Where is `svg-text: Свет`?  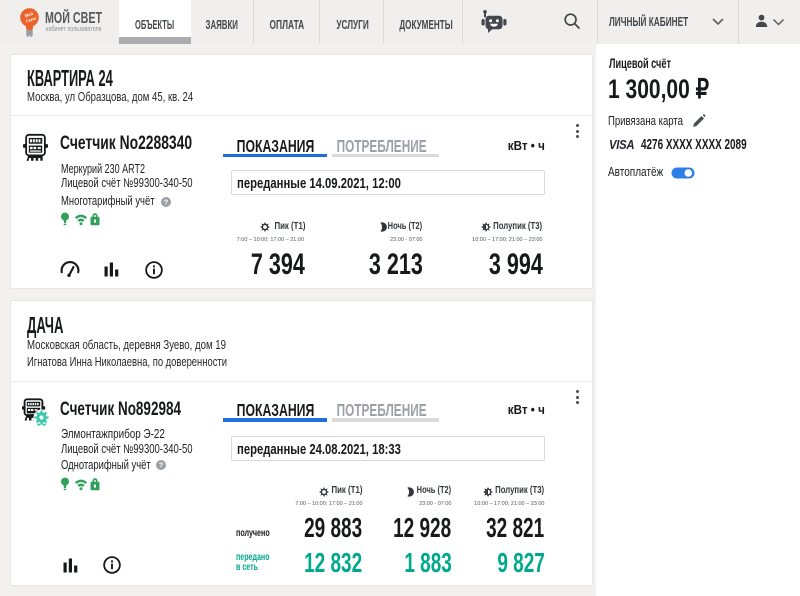
svg-text: Свет is located at coordinates (31, 19).